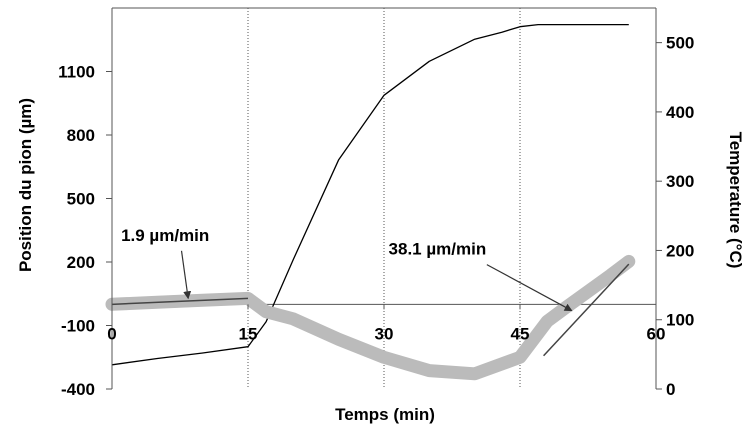 The height and width of the screenshot is (432, 745). What do you see at coordinates (735, 200) in the screenshot?
I see `y-axis-right-label: Temperature (°C)` at bounding box center [735, 200].